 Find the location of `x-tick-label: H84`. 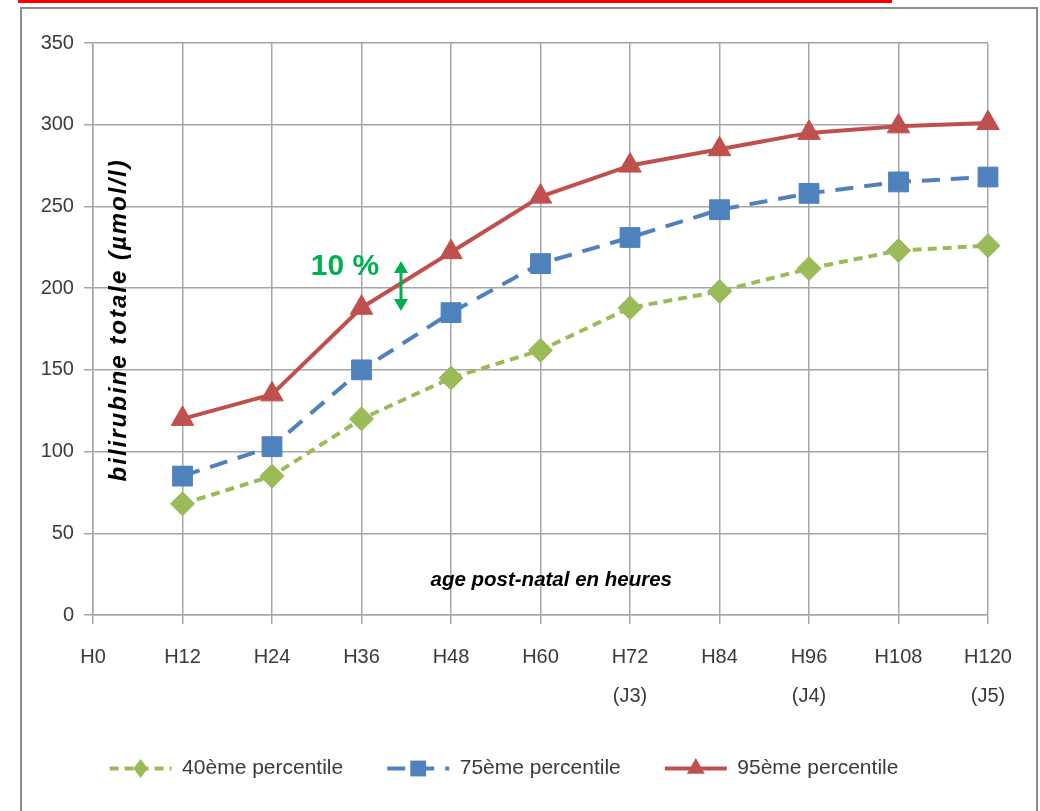

x-tick-label: H84 is located at coordinates (719, 656).